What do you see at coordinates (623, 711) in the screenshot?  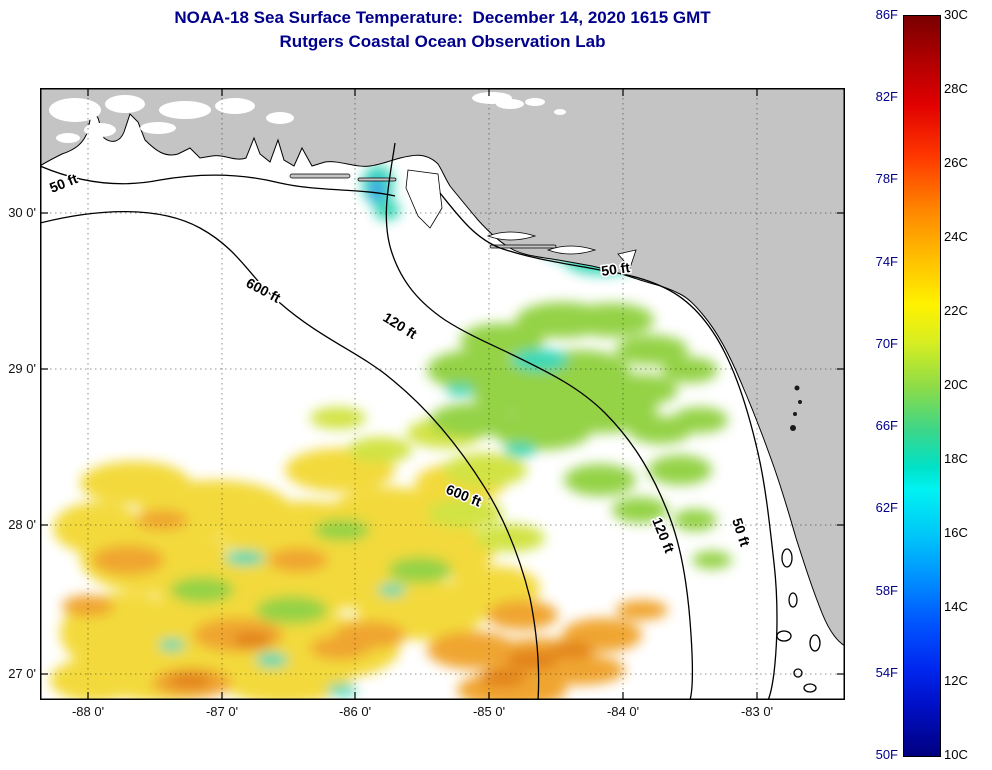 I see `x-axis-label-84: -84 0'` at bounding box center [623, 711].